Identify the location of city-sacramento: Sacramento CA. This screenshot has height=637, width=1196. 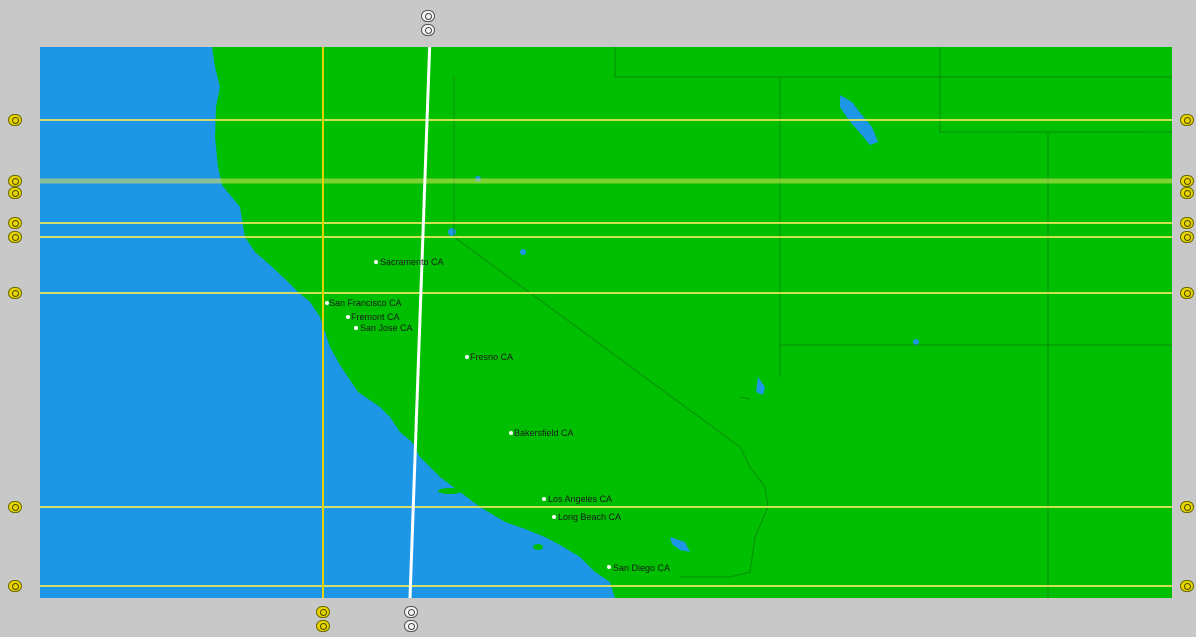
(409, 262).